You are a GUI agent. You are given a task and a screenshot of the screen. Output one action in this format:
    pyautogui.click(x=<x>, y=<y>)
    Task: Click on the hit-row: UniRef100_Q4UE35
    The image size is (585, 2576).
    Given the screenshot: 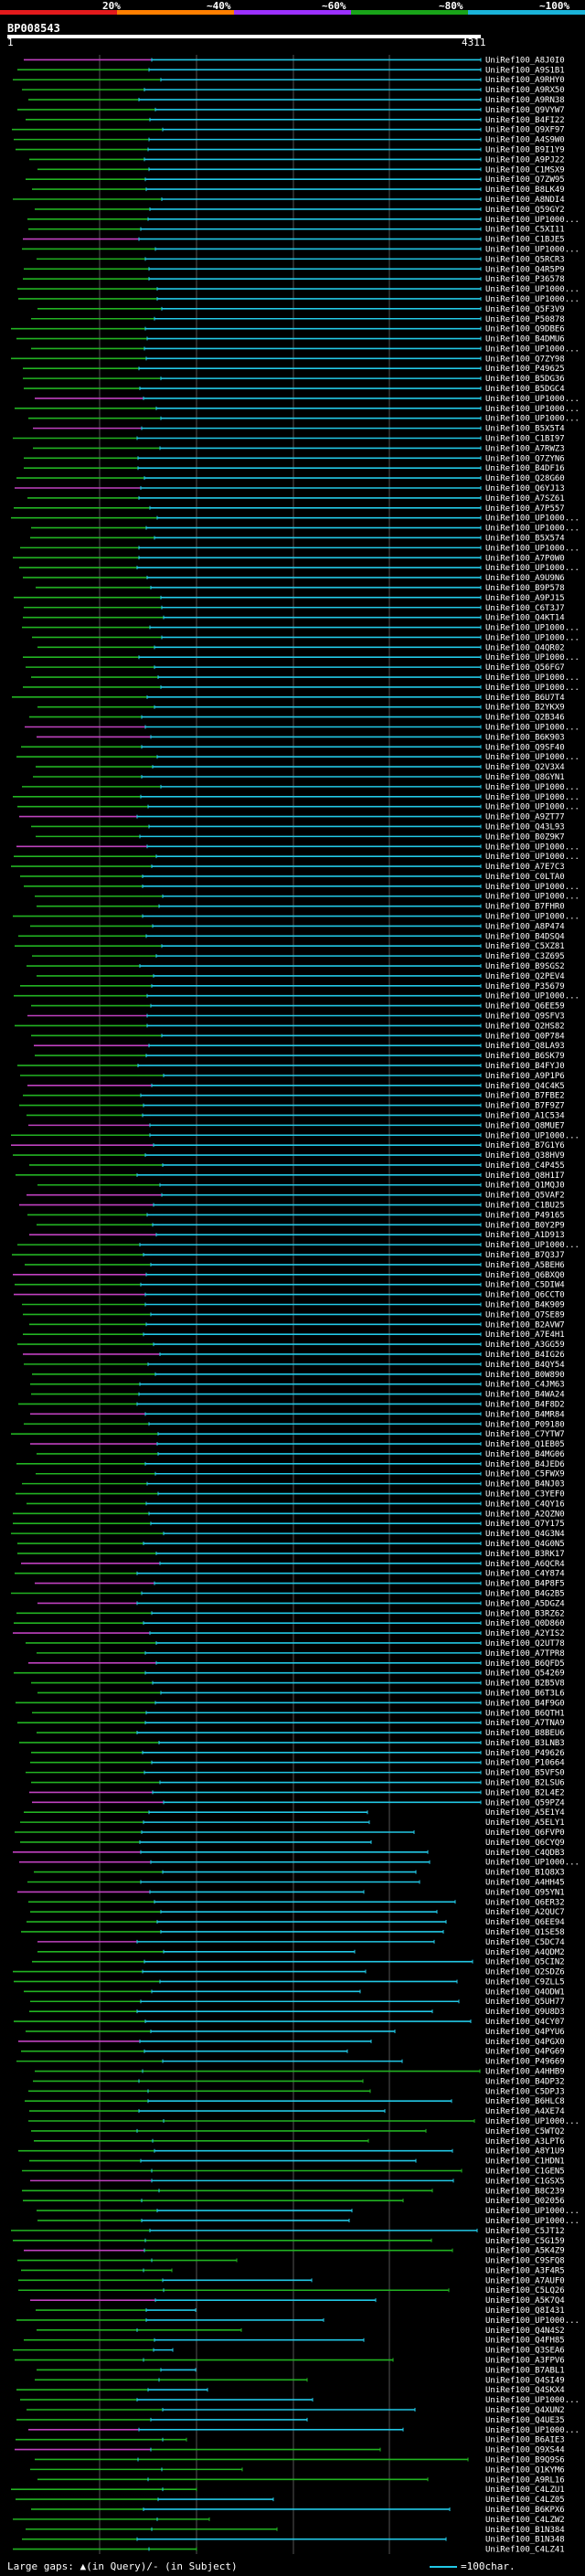 What is the action you would take?
    pyautogui.click(x=290, y=2420)
    